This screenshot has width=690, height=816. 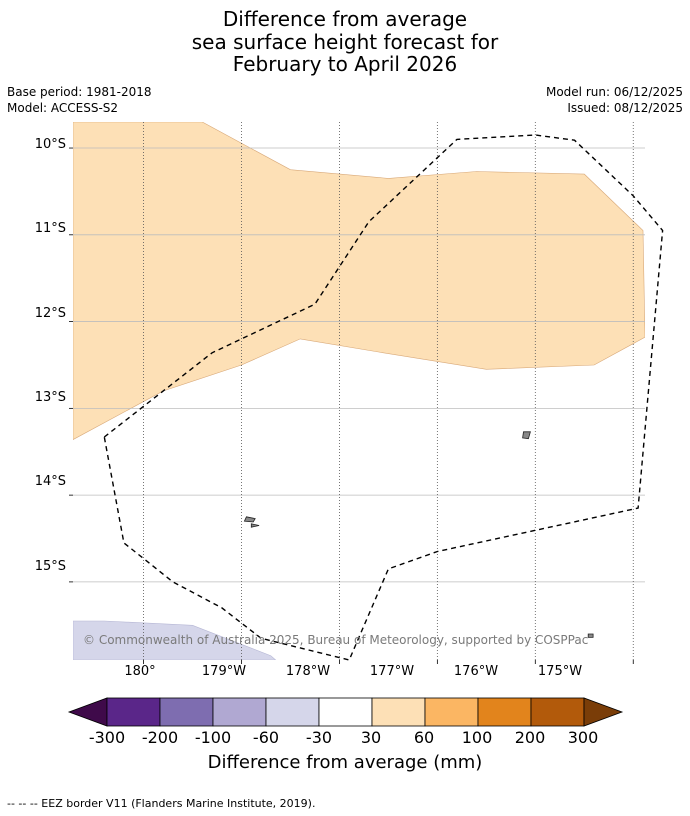 I want to click on colorbar-tick-minus300: -300, so click(x=107, y=737).